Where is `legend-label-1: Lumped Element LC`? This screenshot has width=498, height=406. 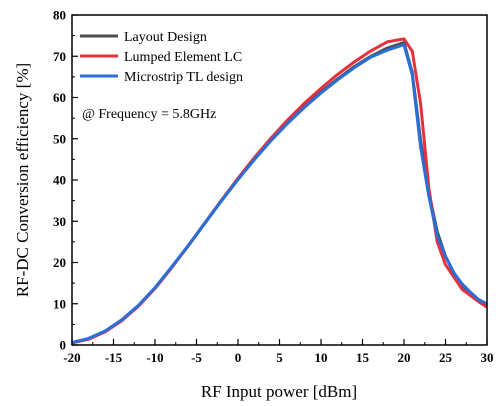 legend-label-1: Lumped Element LC is located at coordinates (183, 57).